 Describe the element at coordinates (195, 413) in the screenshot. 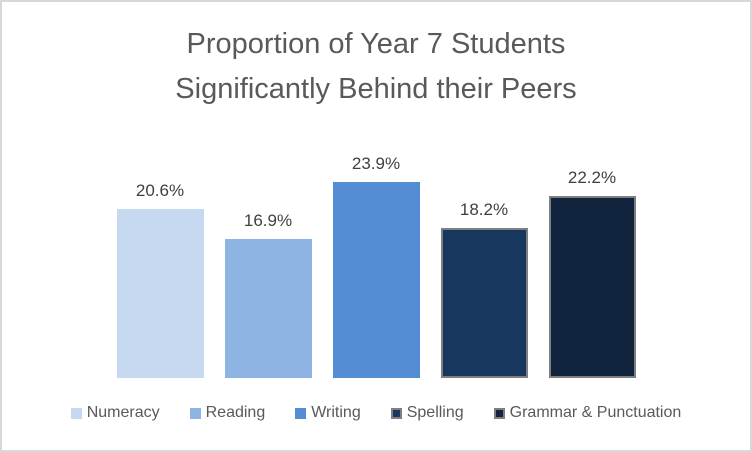

I see `legend-swatch-icon-reading` at that location.